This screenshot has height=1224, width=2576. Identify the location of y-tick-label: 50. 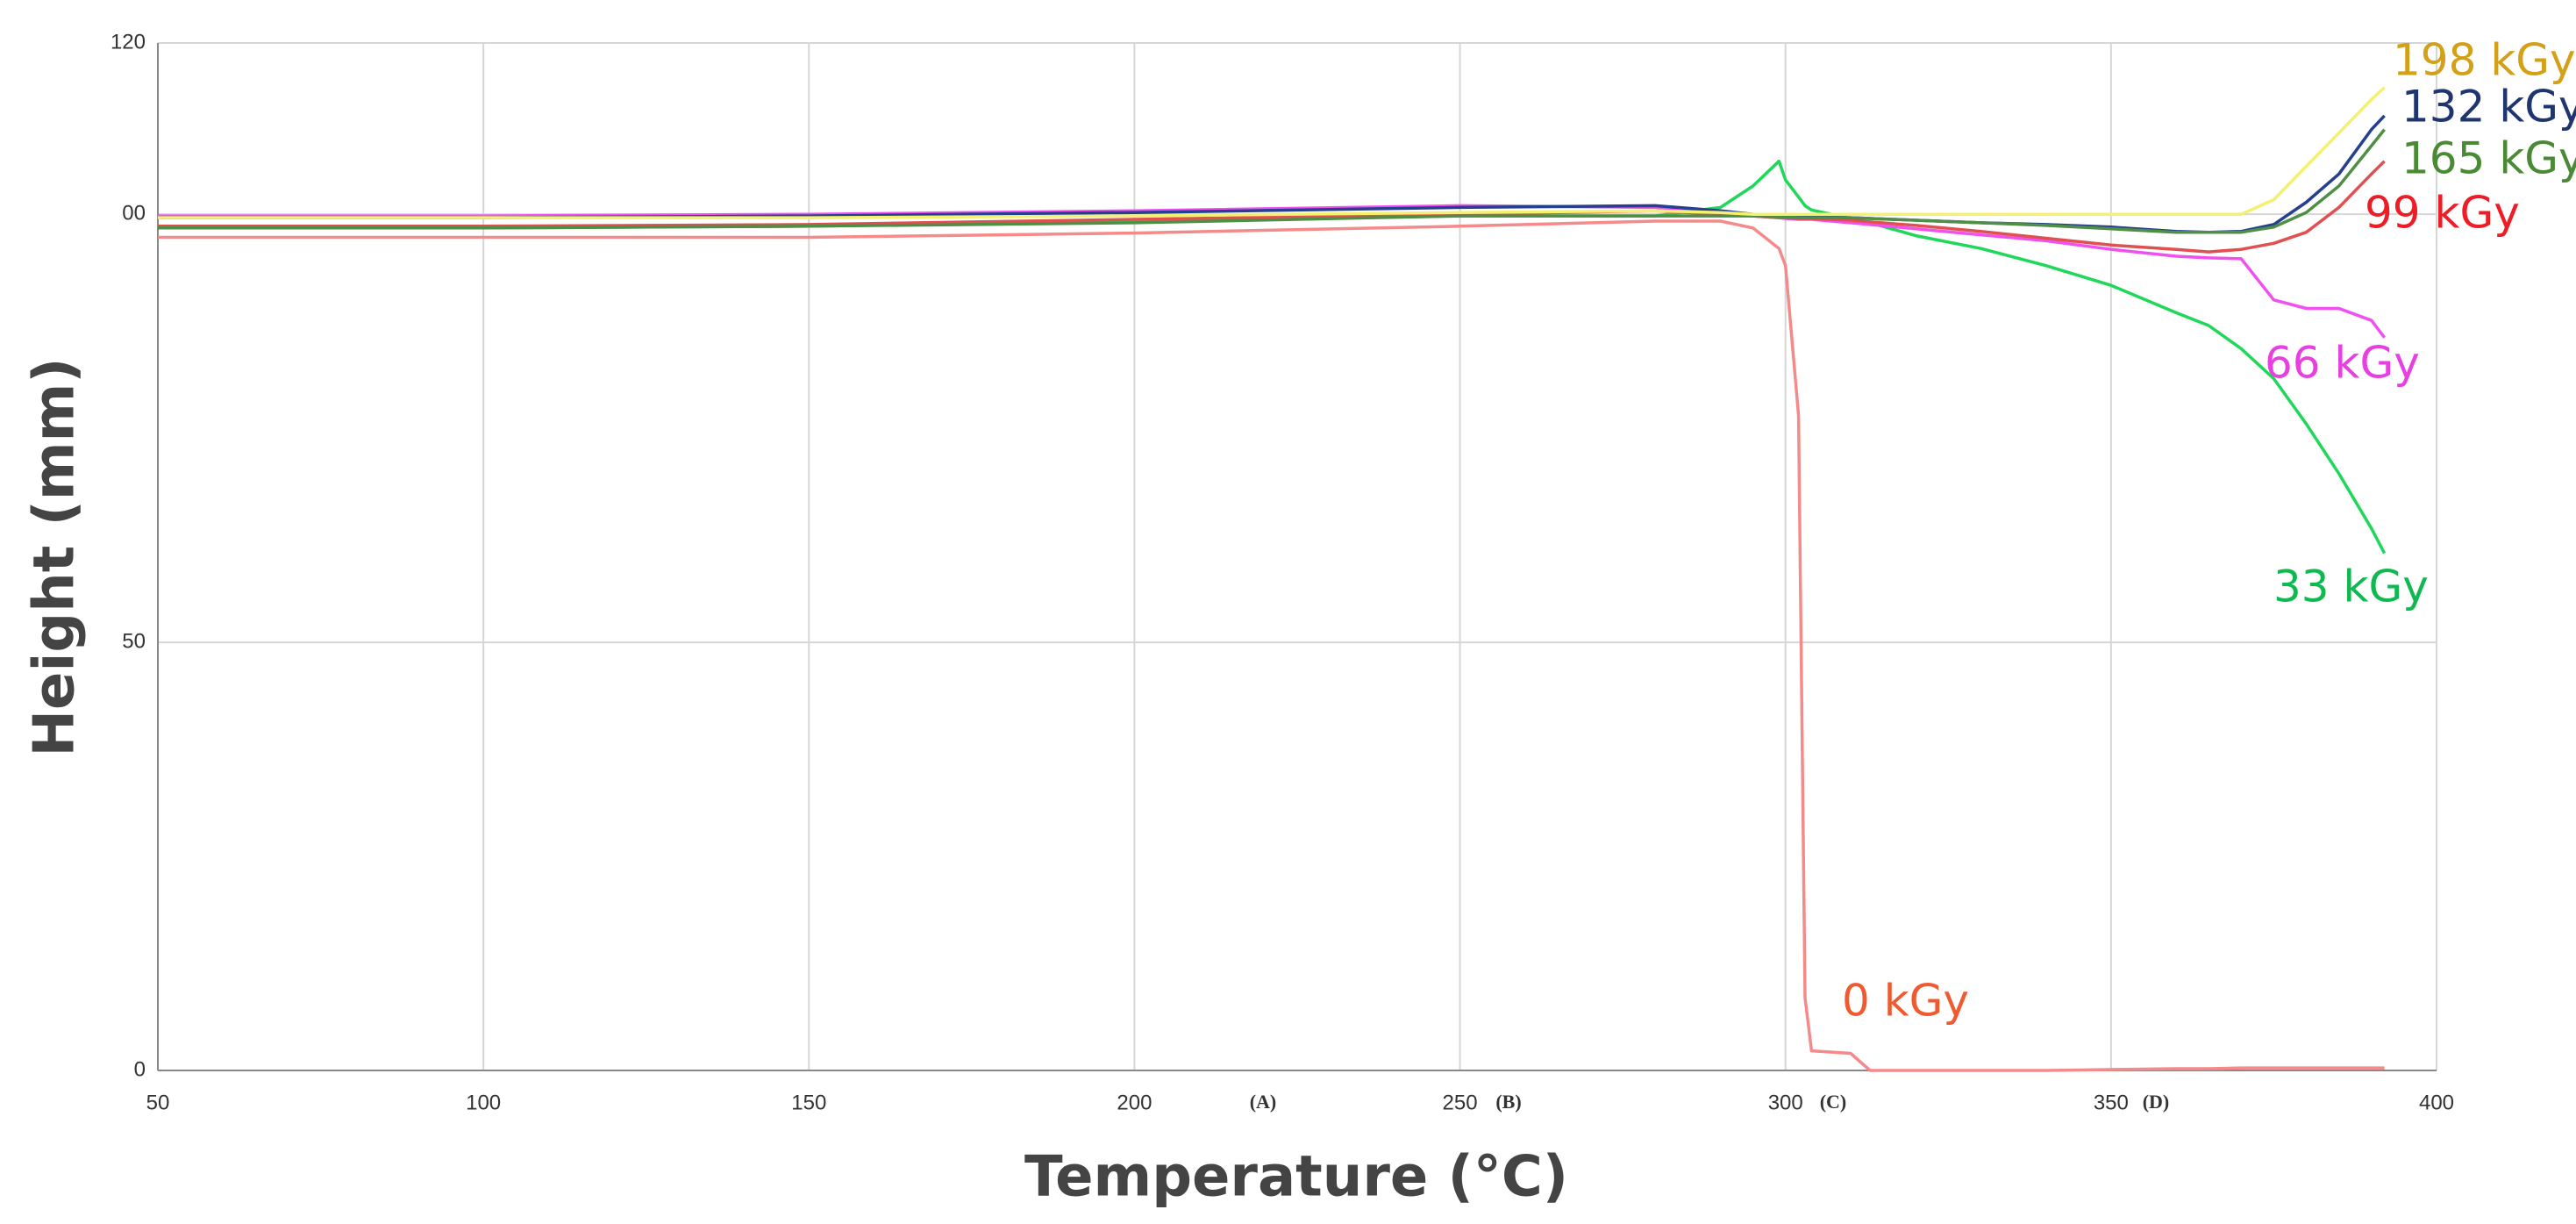
(134, 641).